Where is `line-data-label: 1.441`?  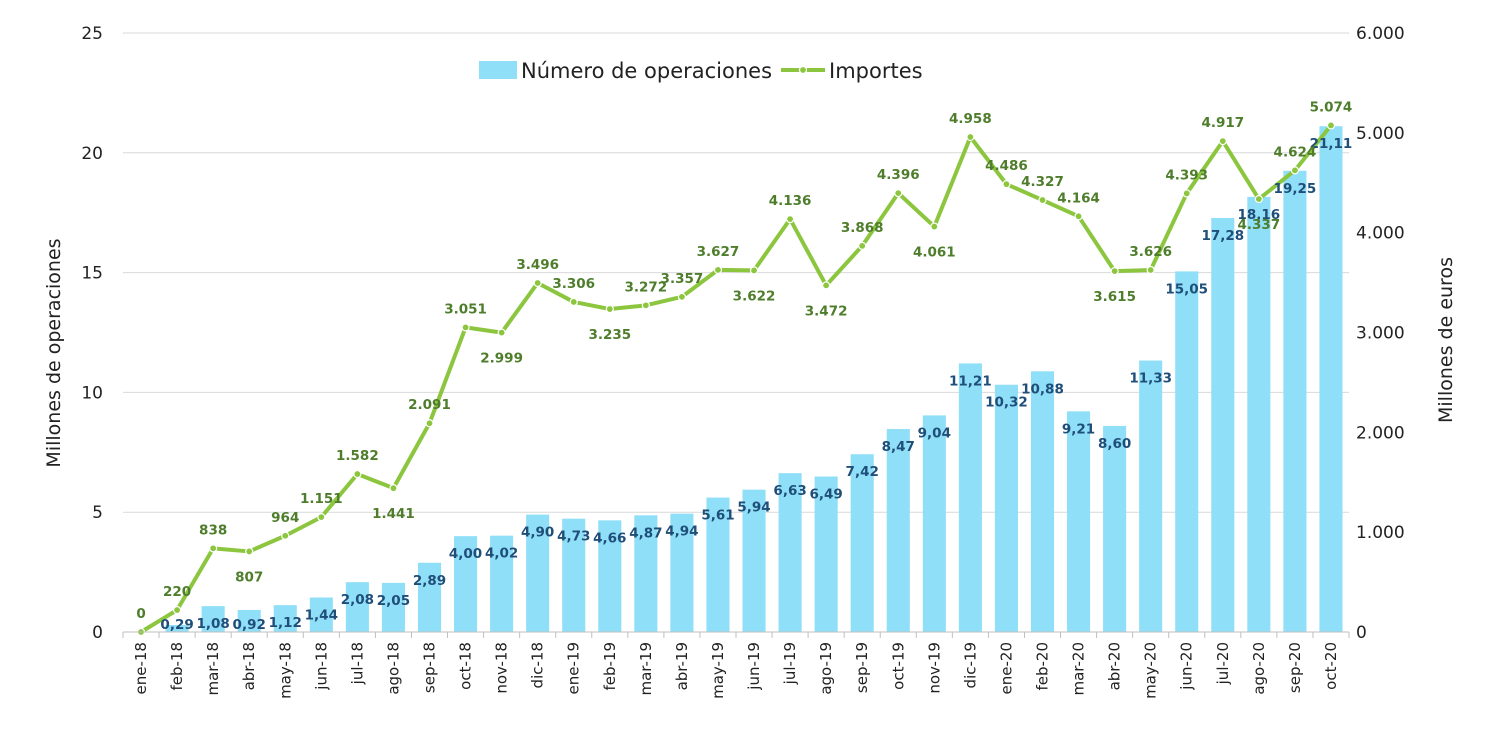
line-data-label: 1.441 is located at coordinates (393, 514).